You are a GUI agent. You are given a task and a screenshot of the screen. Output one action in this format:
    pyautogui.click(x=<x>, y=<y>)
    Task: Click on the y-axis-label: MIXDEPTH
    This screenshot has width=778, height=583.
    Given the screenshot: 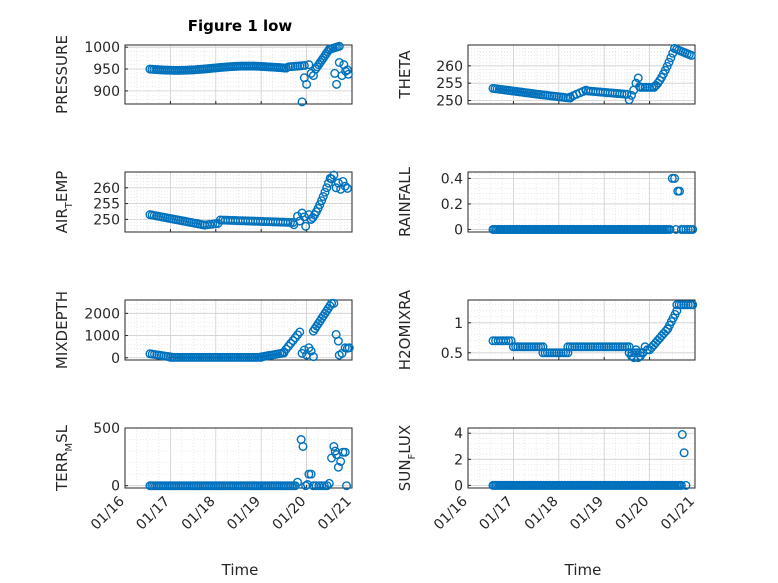 What is the action you would take?
    pyautogui.click(x=62, y=330)
    